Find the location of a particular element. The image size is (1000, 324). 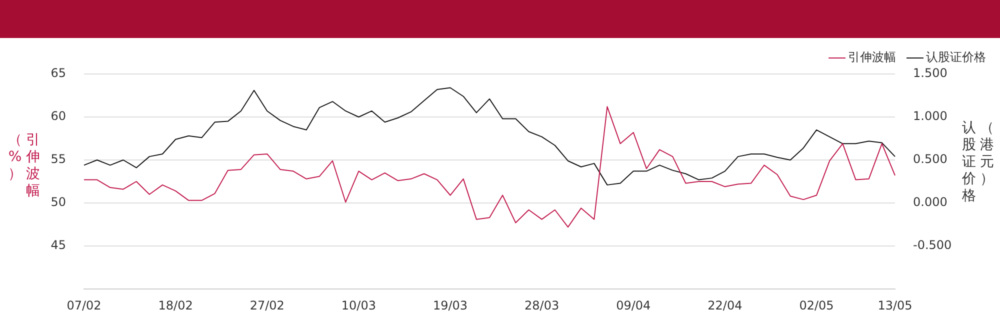

y-tick-label: 50 is located at coordinates (58, 202).